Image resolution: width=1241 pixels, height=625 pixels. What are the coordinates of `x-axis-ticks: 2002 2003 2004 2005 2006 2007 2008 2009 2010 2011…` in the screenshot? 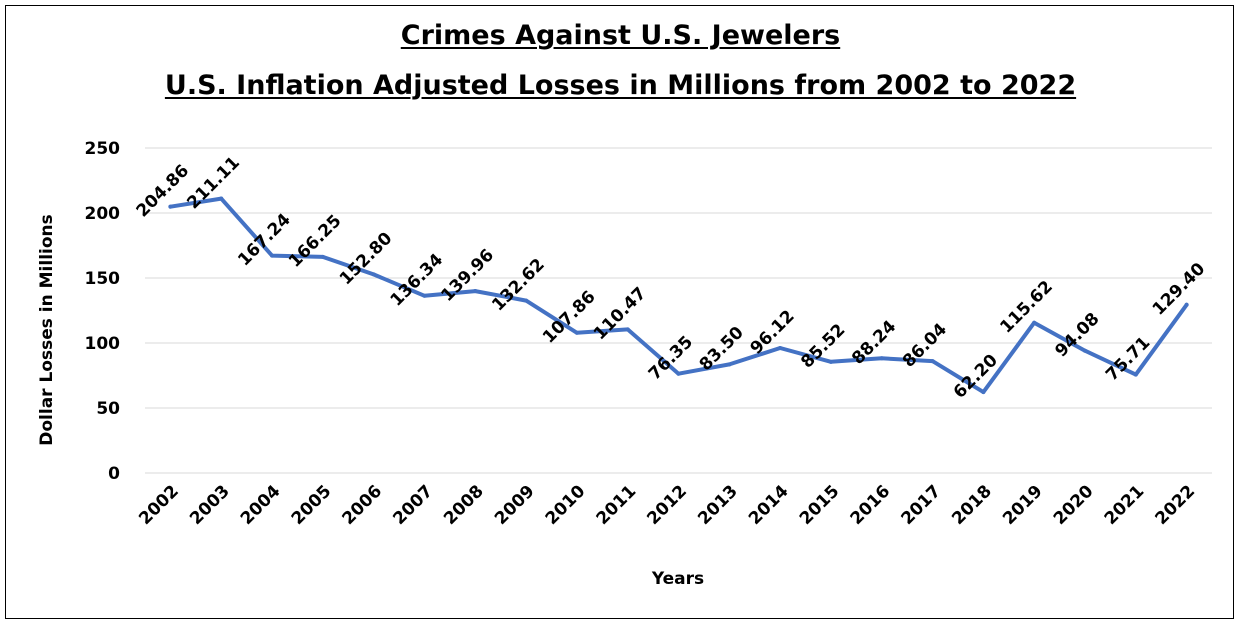 It's located at (667, 505).